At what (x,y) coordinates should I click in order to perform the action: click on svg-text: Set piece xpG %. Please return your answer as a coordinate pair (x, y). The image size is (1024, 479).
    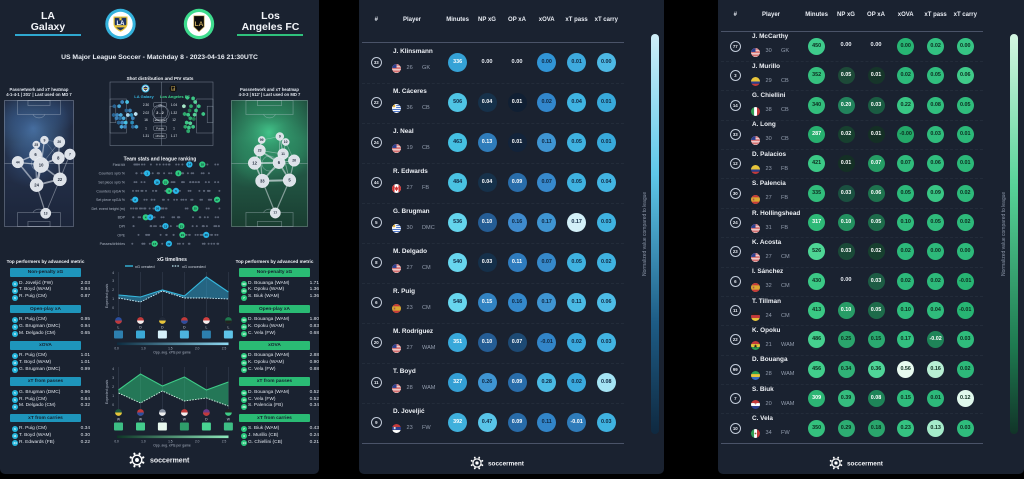
    Looking at the image, I should click on (112, 183).